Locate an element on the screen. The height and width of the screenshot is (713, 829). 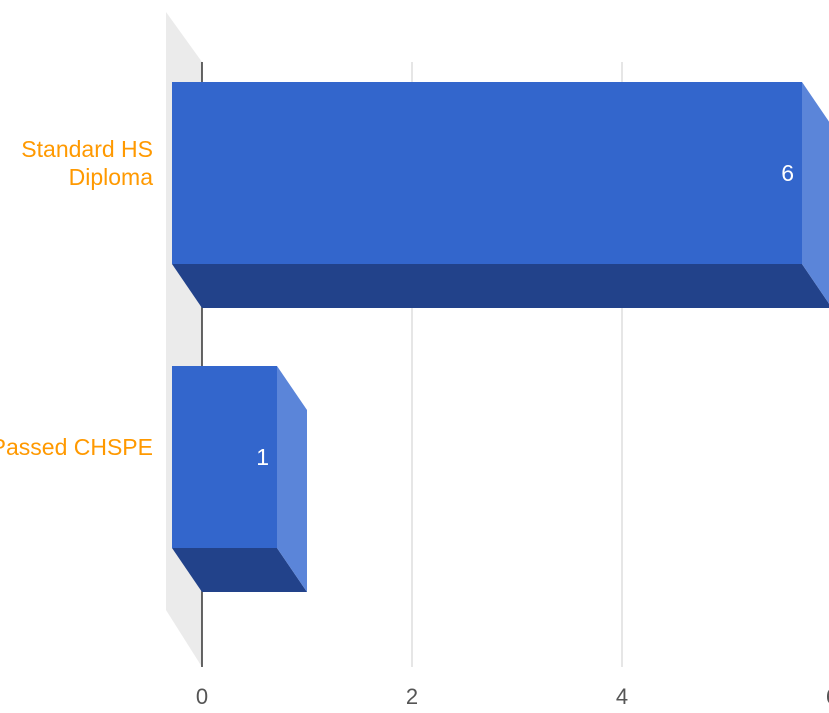
category-label-line: Diploma is located at coordinates (111, 177).